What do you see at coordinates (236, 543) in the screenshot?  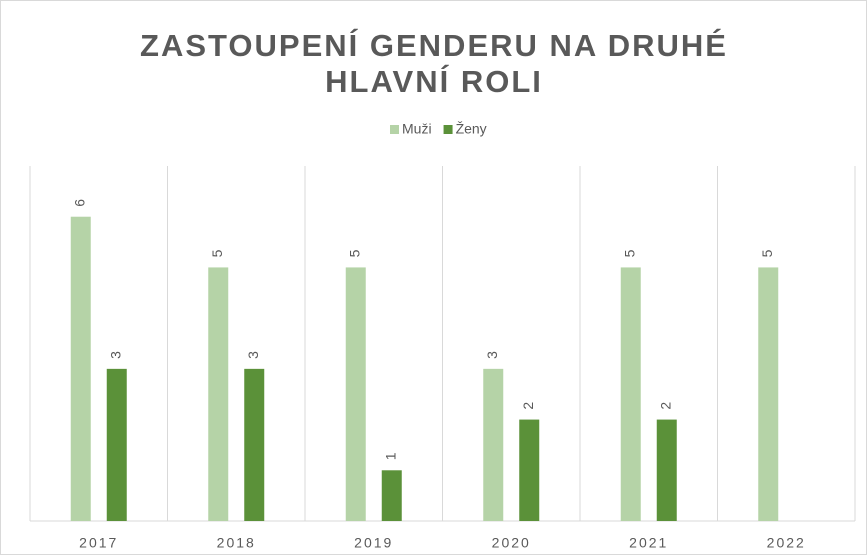 I see `x-tick-label: 2018` at bounding box center [236, 543].